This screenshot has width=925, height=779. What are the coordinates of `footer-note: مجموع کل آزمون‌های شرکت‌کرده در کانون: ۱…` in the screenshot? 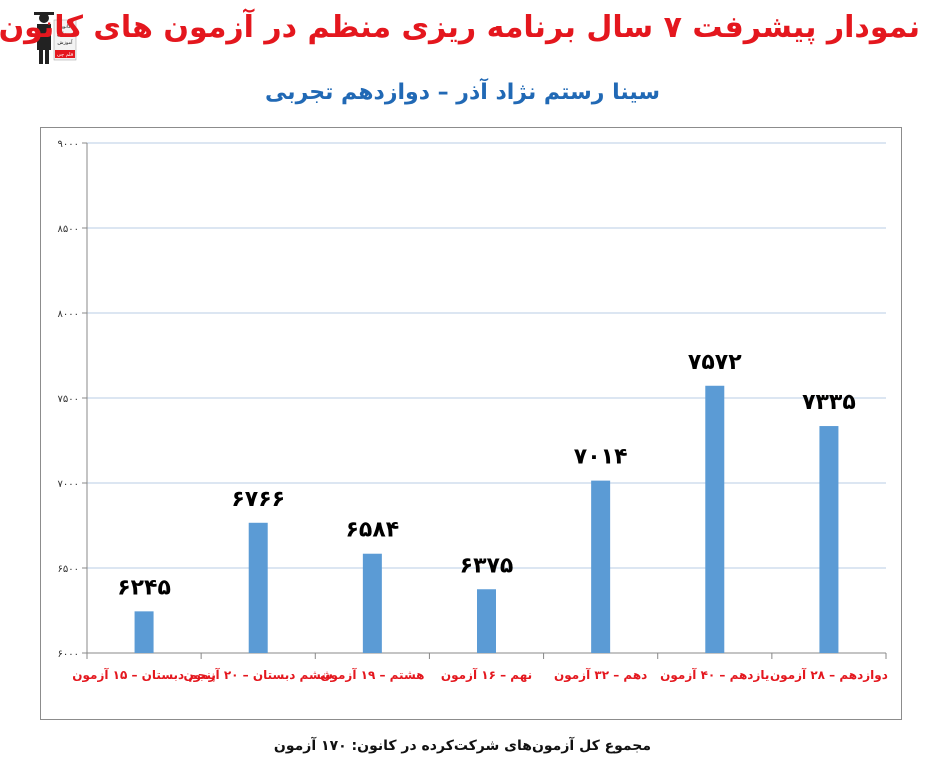 It's located at (462, 746).